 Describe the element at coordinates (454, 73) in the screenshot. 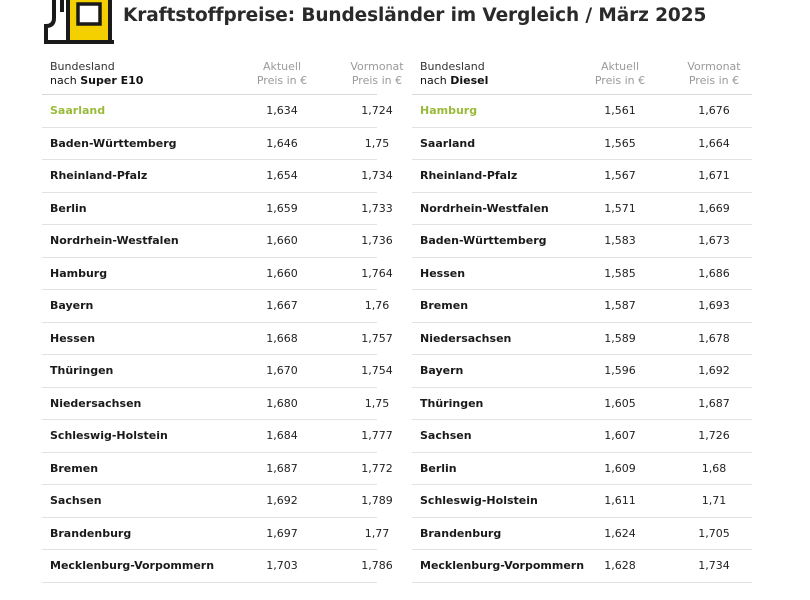

I see `header-bundesland: Bundesland nach Diesel` at that location.